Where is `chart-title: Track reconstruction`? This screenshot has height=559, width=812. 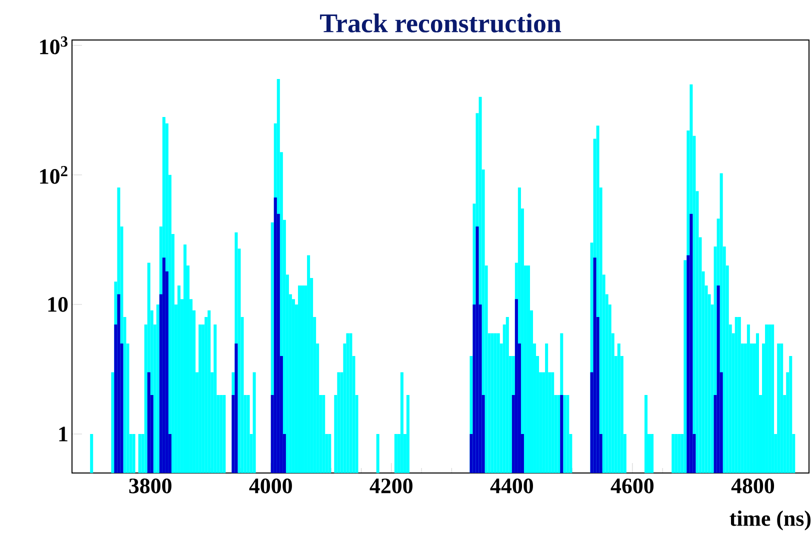 chart-title: Track reconstruction is located at coordinates (441, 22).